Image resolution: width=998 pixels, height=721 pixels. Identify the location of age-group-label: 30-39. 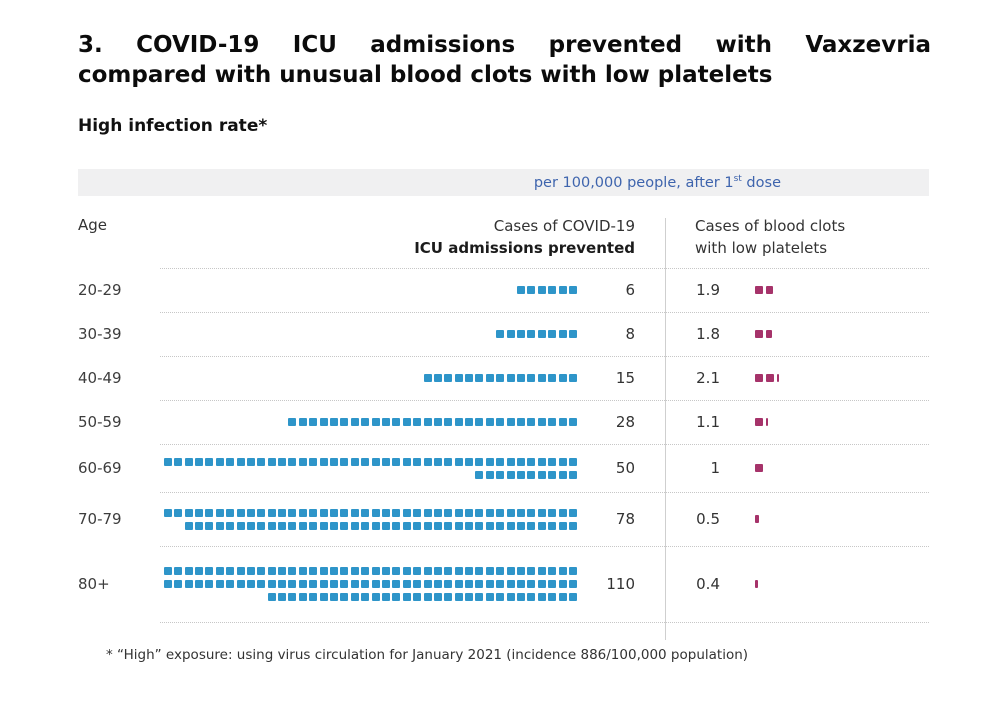
(100, 334).